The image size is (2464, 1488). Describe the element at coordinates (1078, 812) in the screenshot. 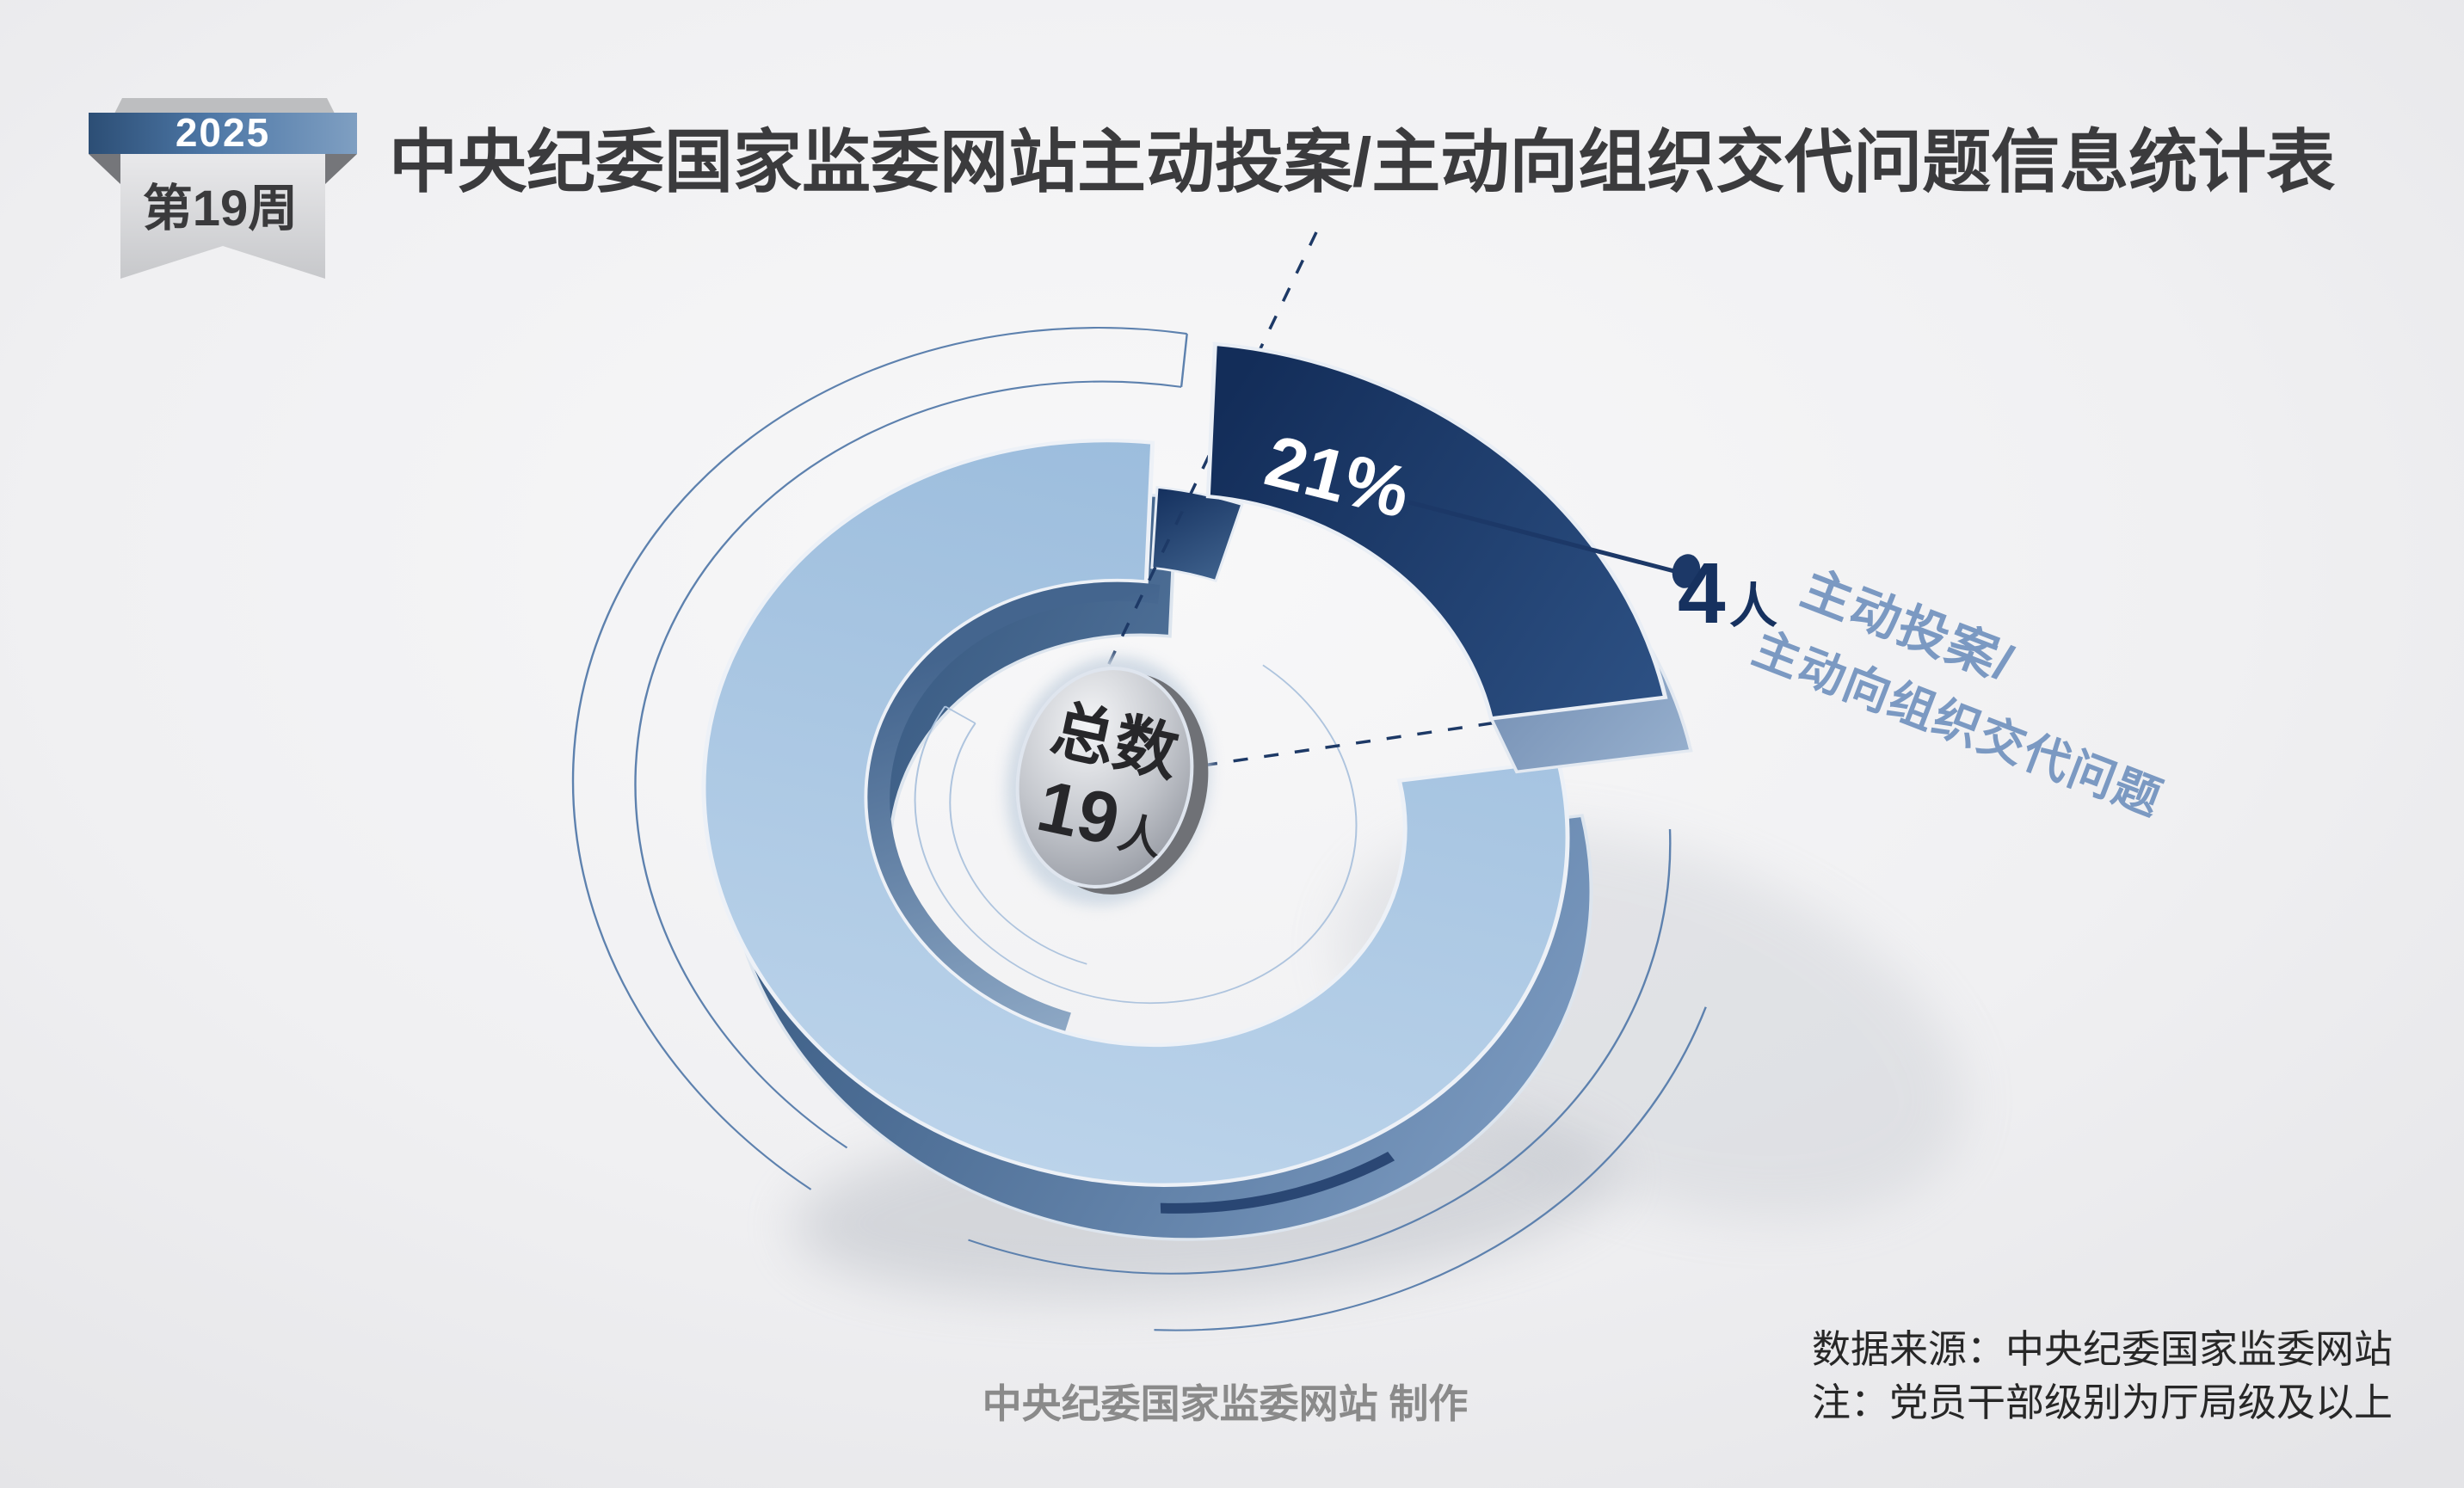

I see `total-value: 19` at that location.